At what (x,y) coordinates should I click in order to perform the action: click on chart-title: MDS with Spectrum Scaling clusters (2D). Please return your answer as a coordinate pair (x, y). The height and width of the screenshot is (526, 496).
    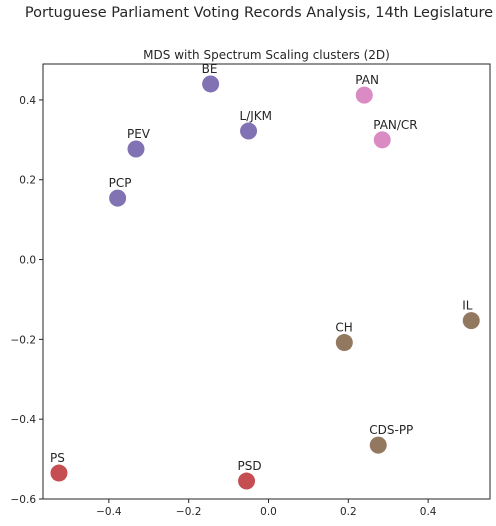
    Looking at the image, I should click on (266, 55).